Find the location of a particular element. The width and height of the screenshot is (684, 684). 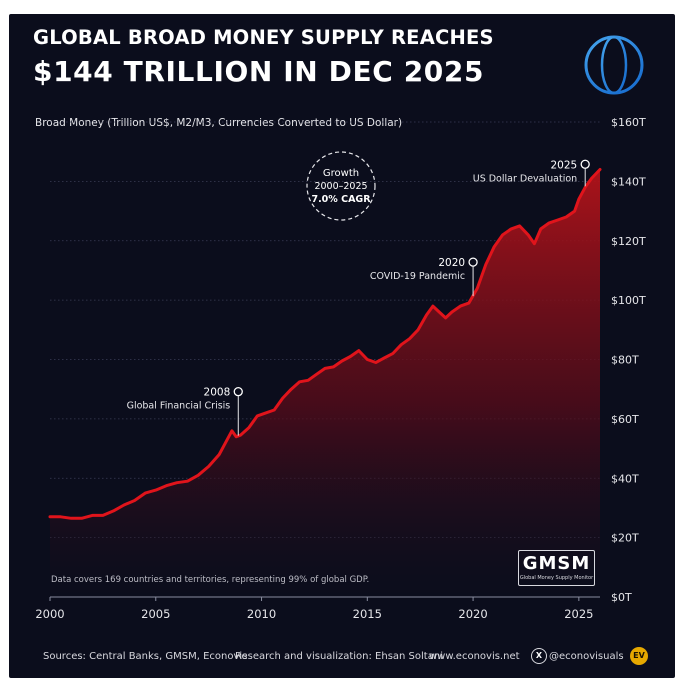

title-line-1: GLOBAL BROAD MONEY SUPPLY REACHES is located at coordinates (263, 37).